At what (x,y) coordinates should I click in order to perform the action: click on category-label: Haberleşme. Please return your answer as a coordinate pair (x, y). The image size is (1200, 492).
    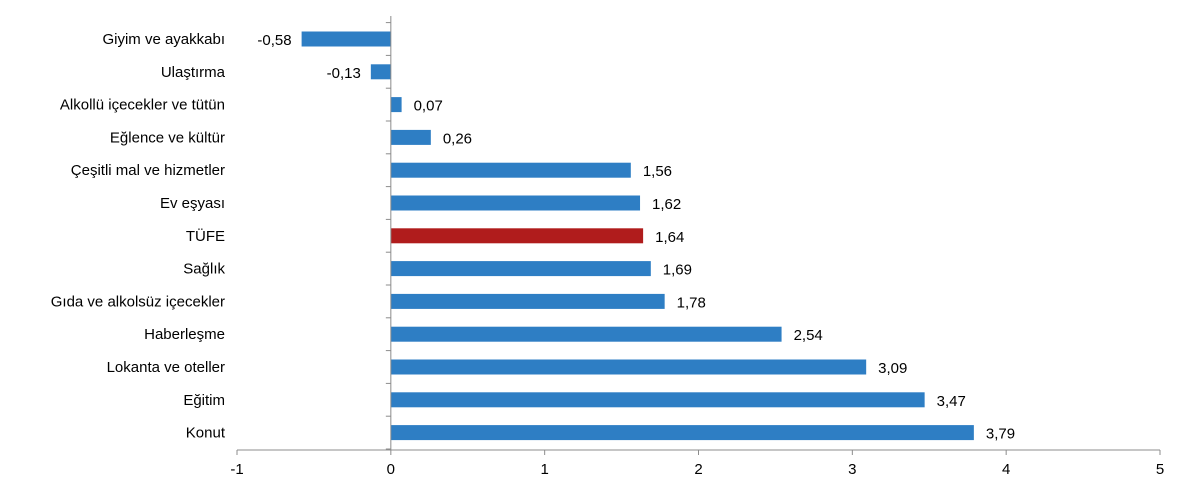
    Looking at the image, I should click on (184, 334).